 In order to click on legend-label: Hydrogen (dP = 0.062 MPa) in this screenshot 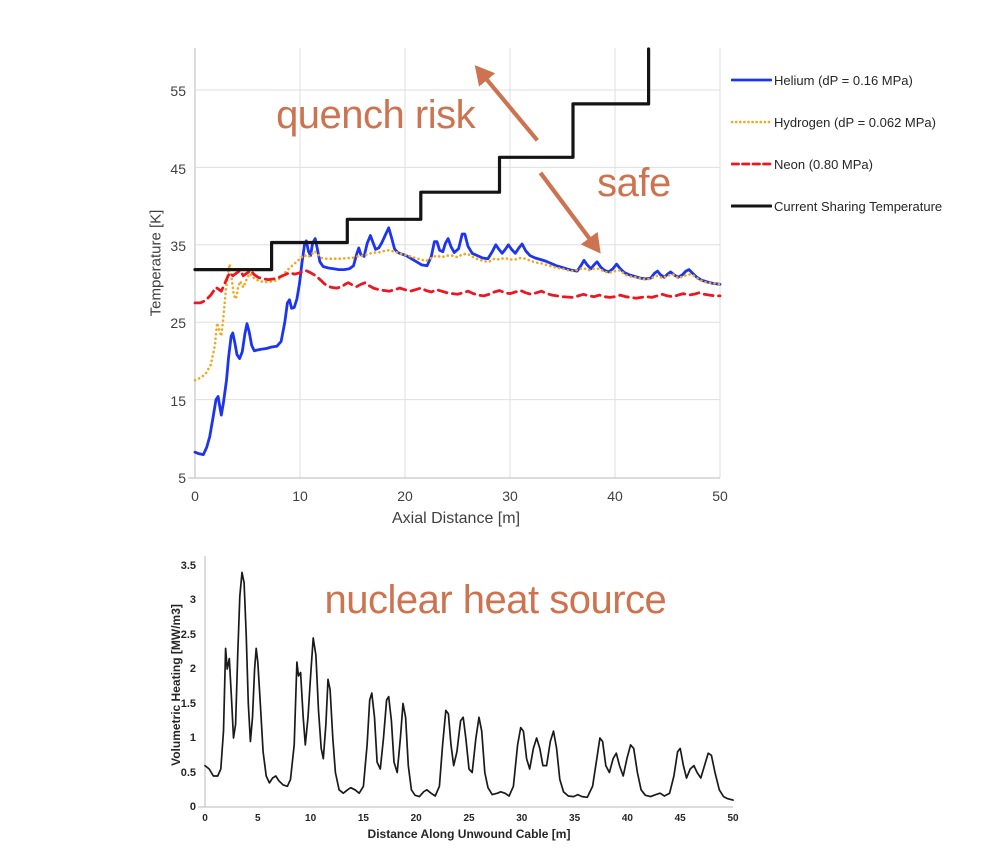, I will do `click(855, 122)`.